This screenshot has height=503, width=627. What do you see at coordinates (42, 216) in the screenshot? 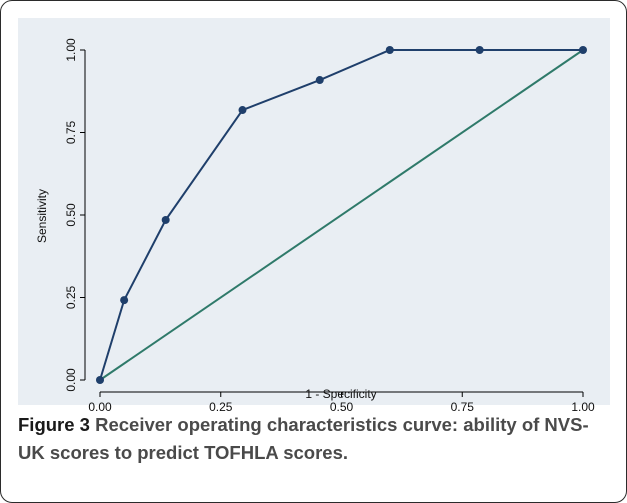
I see `y-axis-label: Sensitivity` at bounding box center [42, 216].